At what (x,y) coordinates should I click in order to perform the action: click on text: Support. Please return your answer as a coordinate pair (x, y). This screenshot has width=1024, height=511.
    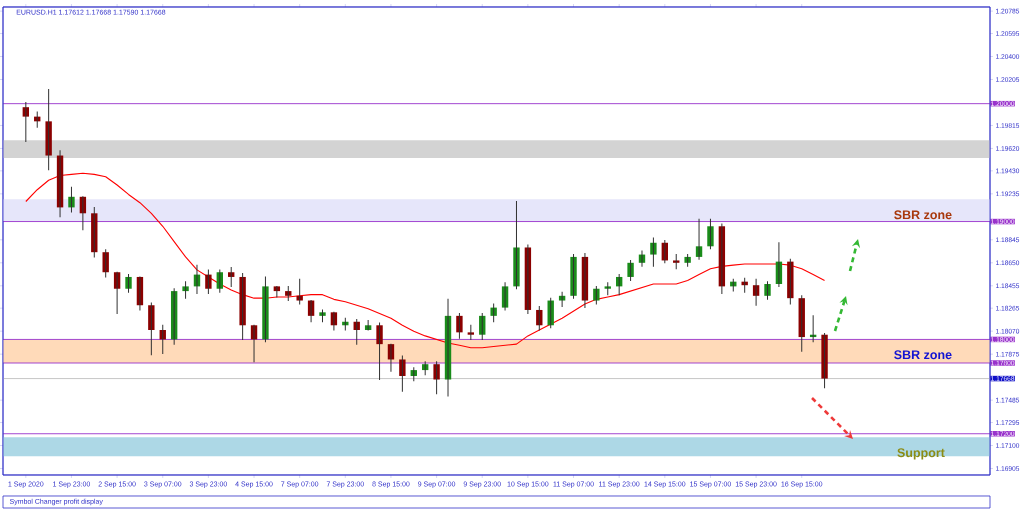
    Looking at the image, I should click on (921, 454).